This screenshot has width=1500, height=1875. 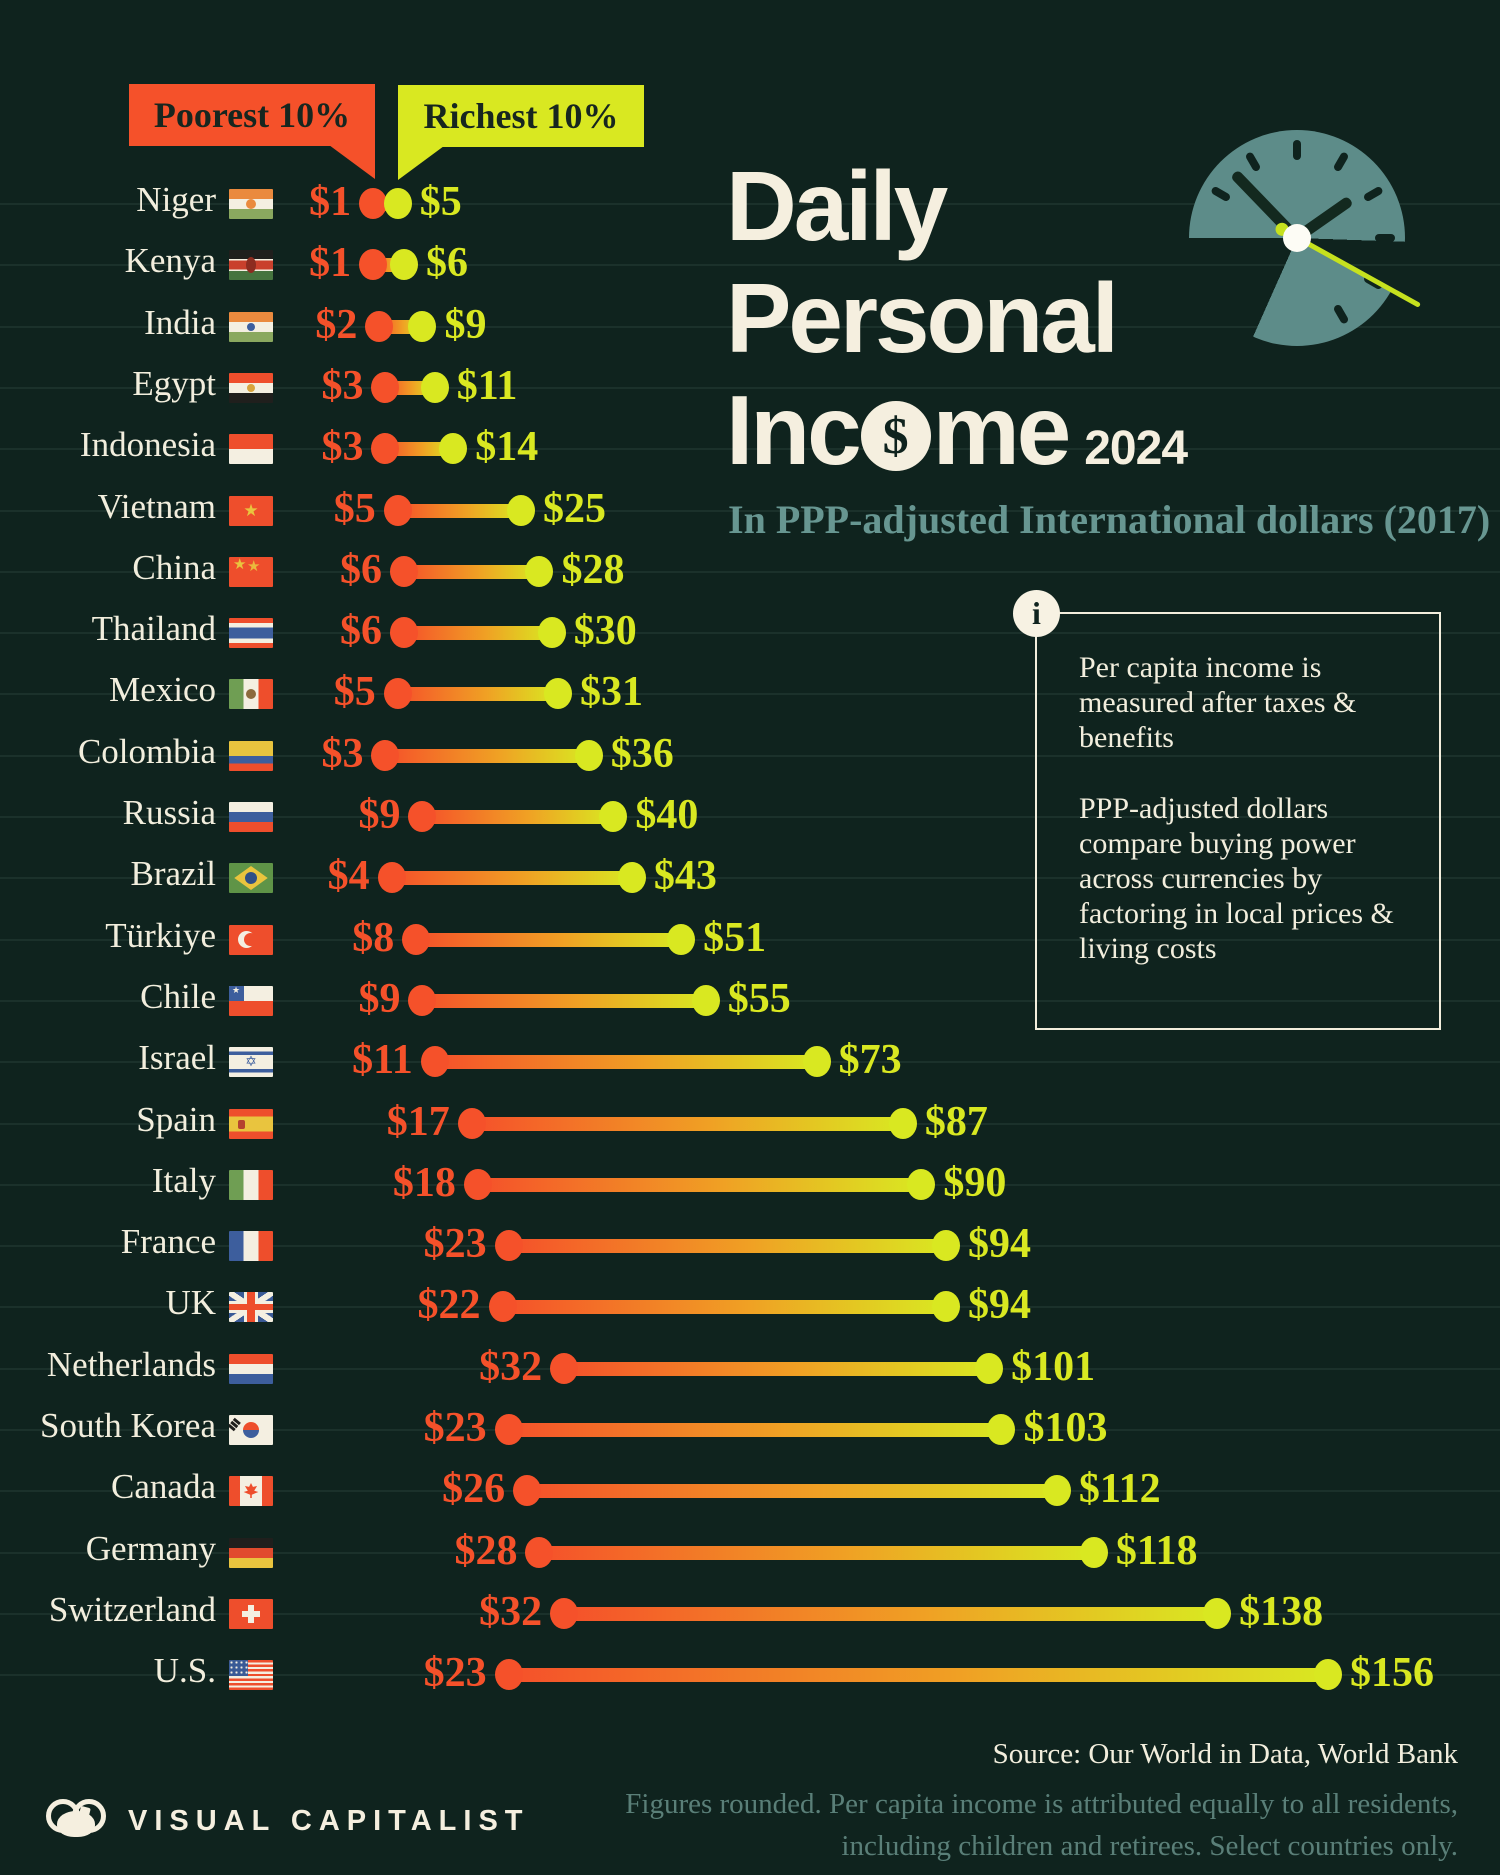 What do you see at coordinates (251, 388) in the screenshot?
I see `egypt-flag-icon` at bounding box center [251, 388].